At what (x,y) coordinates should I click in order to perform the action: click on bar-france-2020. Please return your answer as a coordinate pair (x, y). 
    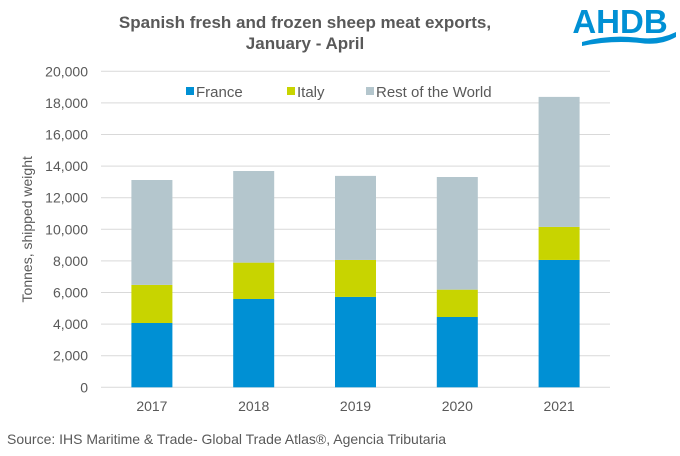
    Looking at the image, I should click on (457, 352).